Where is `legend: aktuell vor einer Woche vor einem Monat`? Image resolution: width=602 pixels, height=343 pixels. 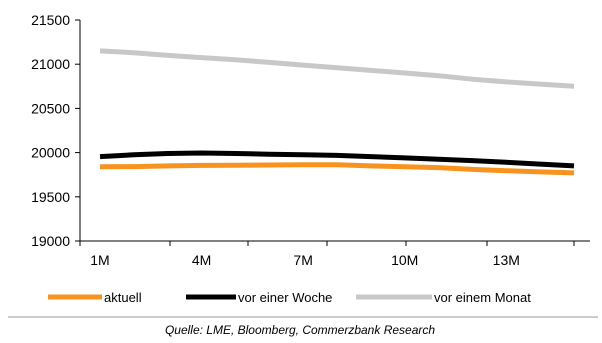
legend: aktuell vor einer Woche vor einem Monat is located at coordinates (289, 297).